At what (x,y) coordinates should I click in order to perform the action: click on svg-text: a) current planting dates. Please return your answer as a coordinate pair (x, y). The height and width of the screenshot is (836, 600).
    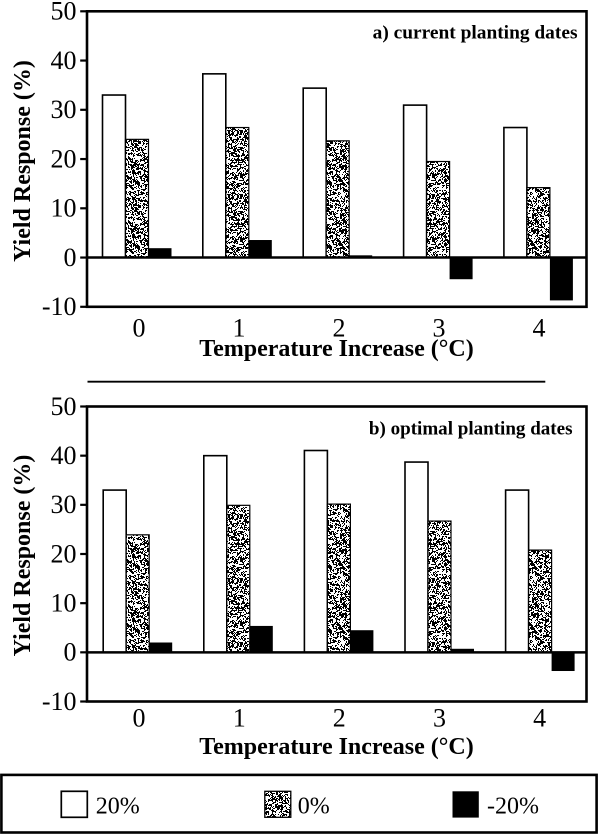
    Looking at the image, I should click on (475, 33).